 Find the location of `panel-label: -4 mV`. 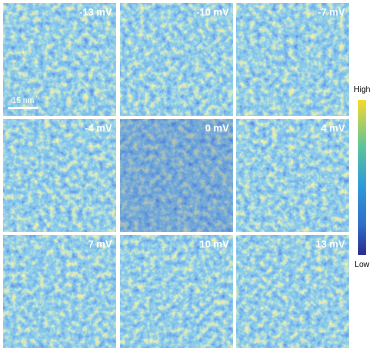

panel-label: -4 mV is located at coordinates (99, 129).